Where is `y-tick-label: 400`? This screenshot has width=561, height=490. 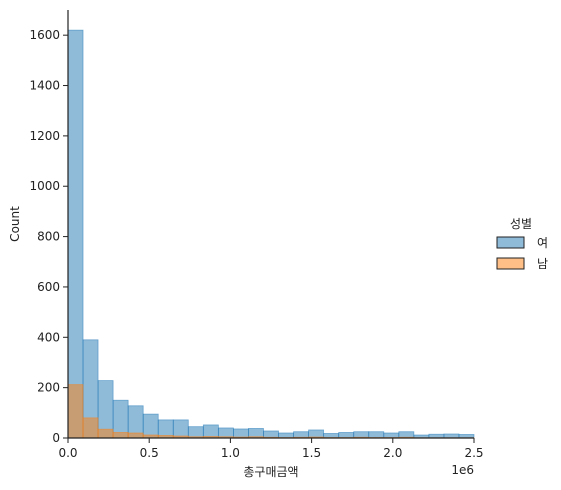
y-tick-label: 400 is located at coordinates (48, 337).